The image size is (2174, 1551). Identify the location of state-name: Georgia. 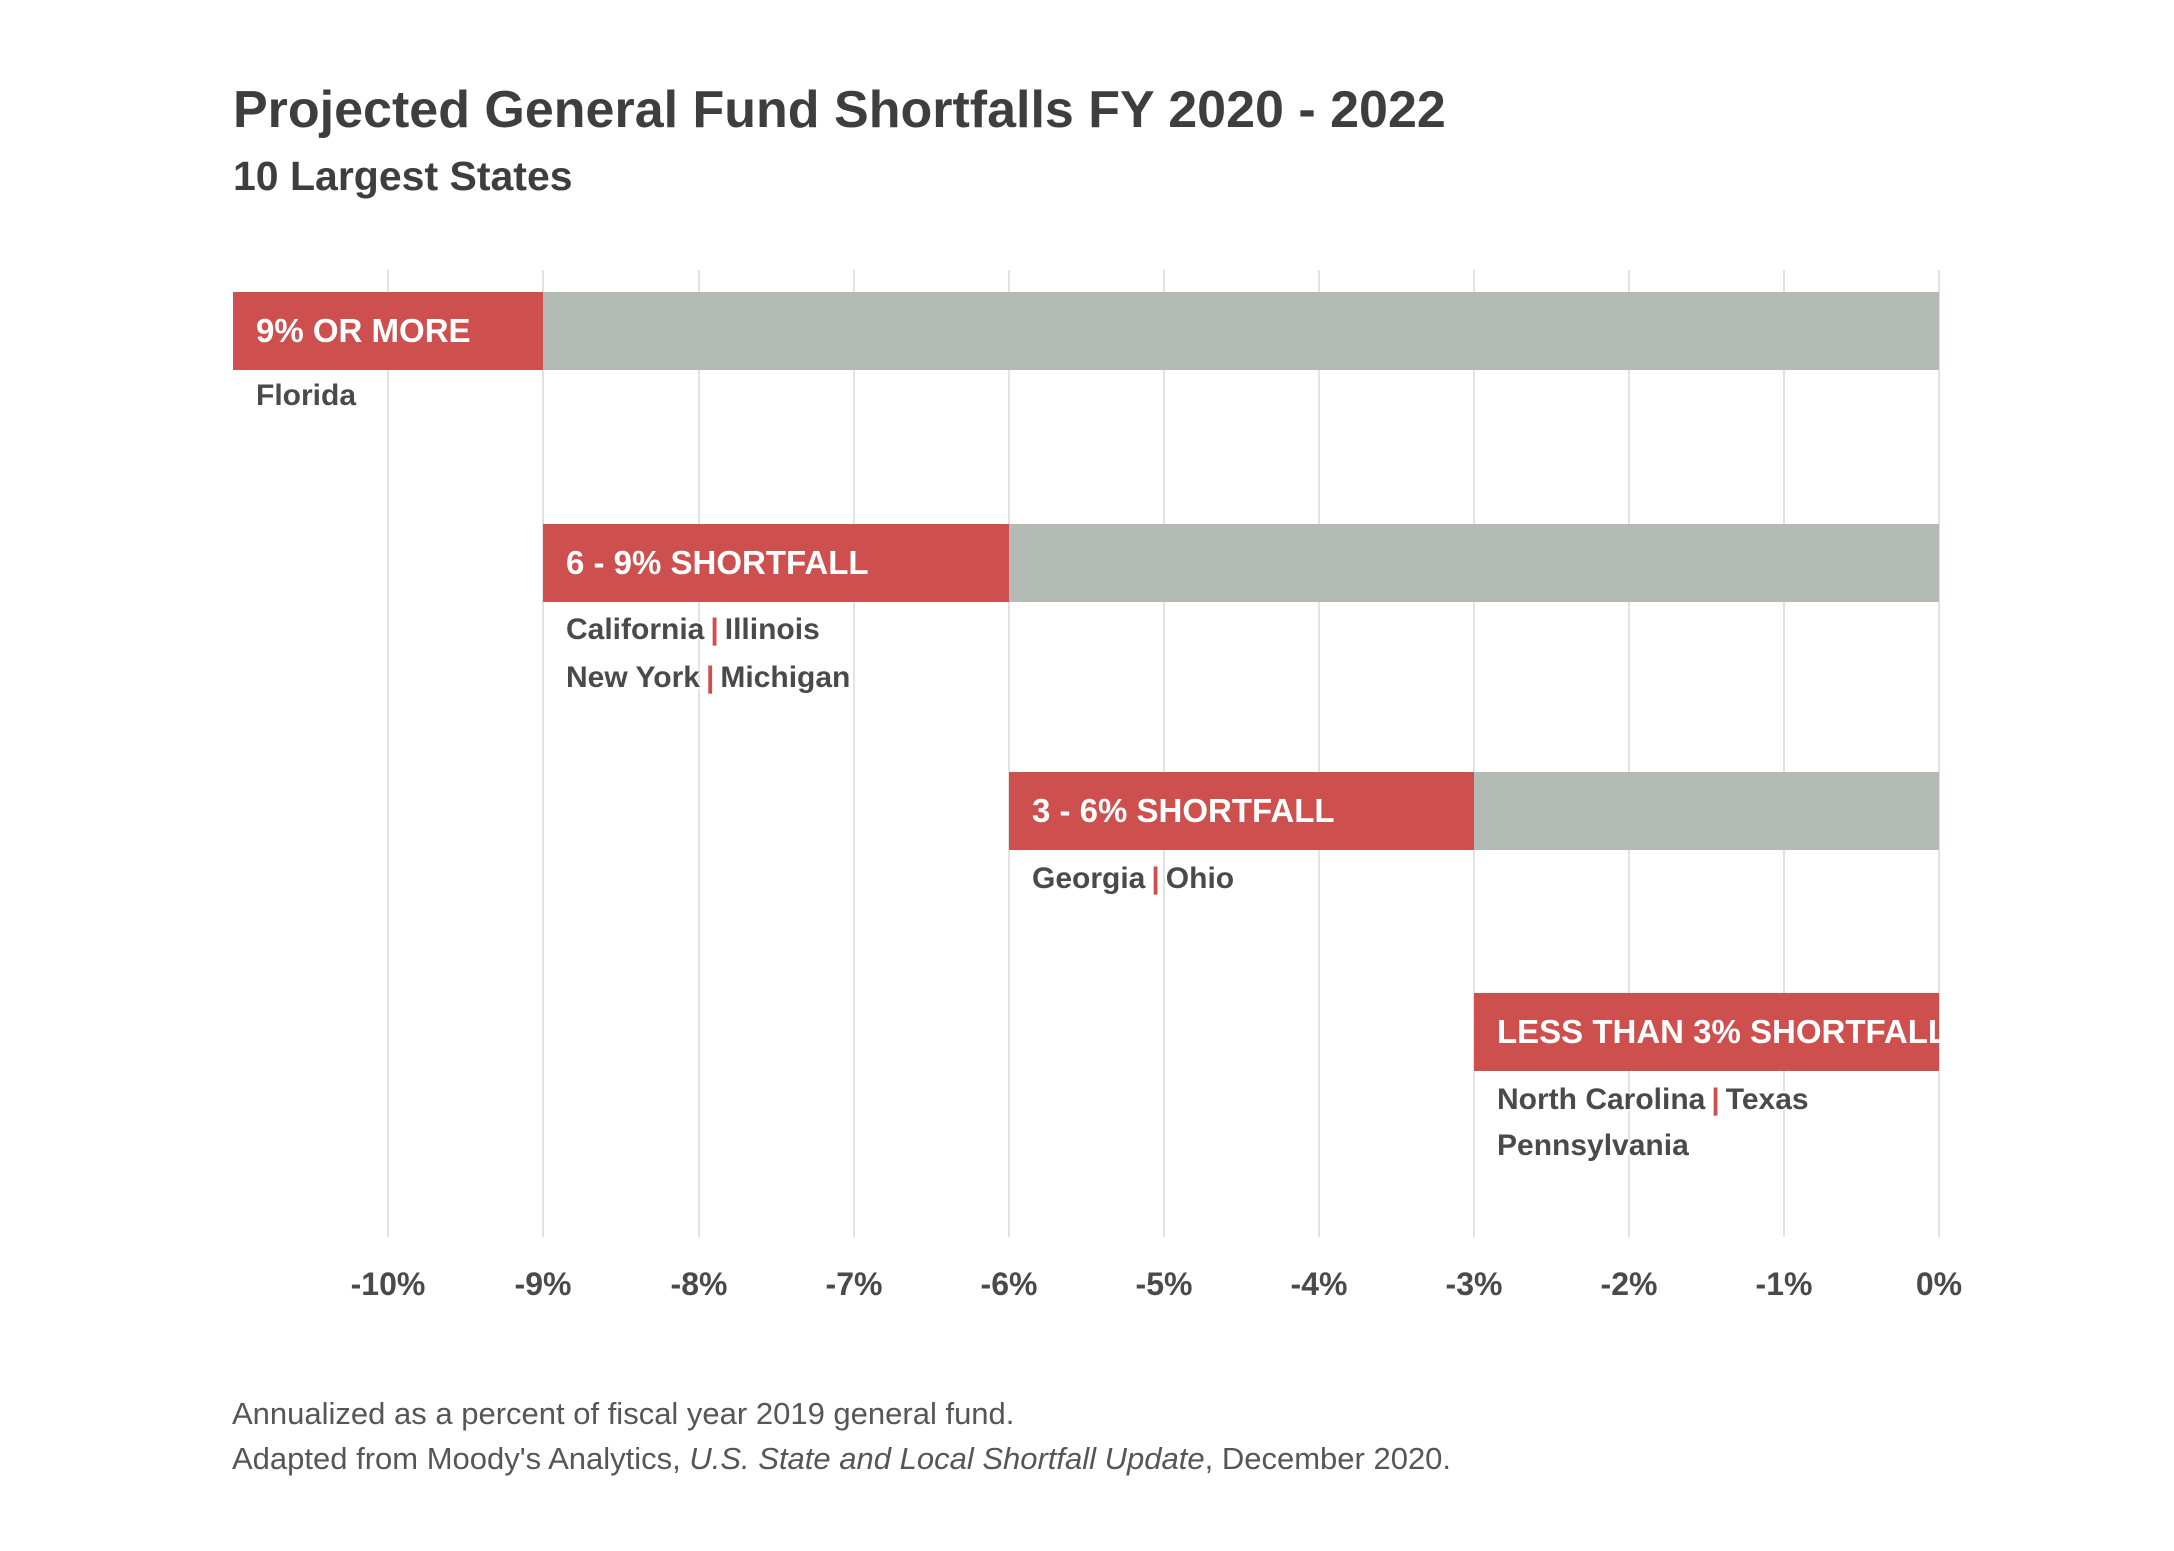
(1089, 878).